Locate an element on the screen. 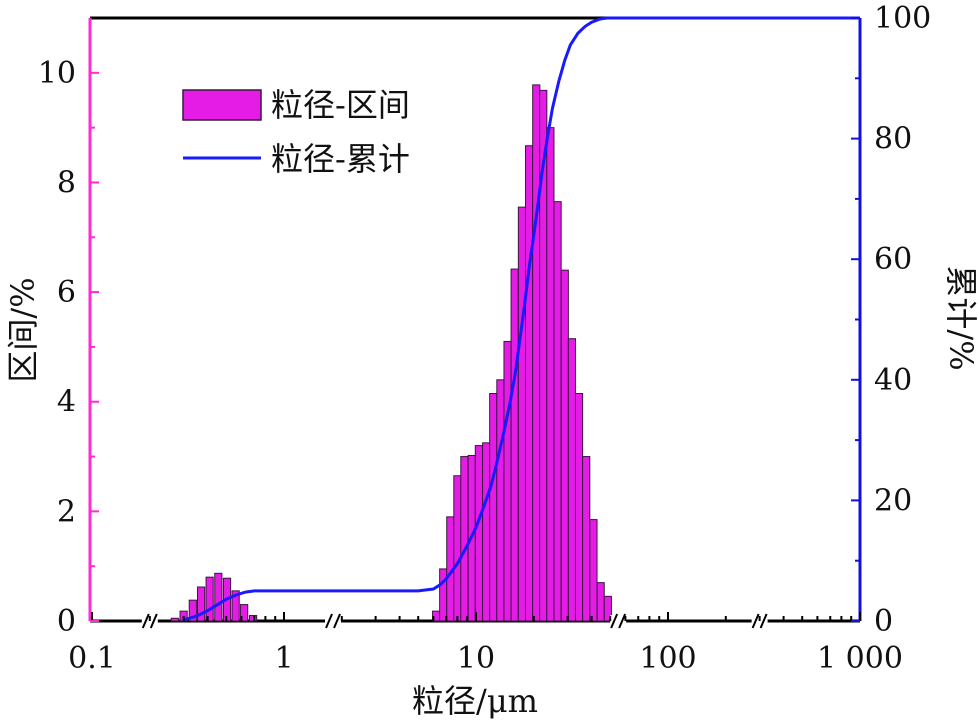 Image resolution: width=978 pixels, height=726 pixels. y-left-tick-label: 2 is located at coordinates (66, 511).